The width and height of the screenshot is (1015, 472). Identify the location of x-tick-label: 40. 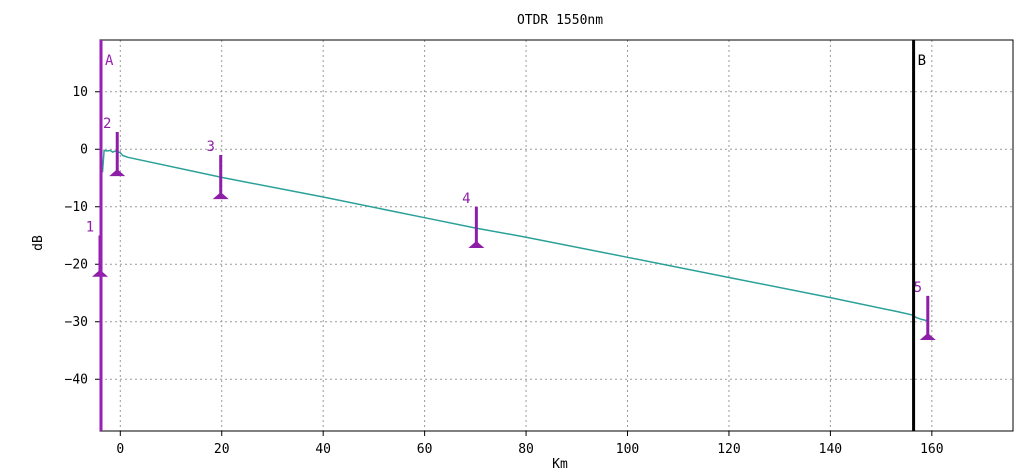
(323, 449).